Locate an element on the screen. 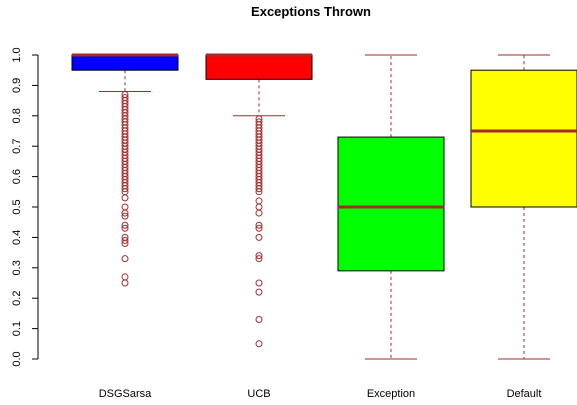  y-tick-label: 0.6 is located at coordinates (17, 176).